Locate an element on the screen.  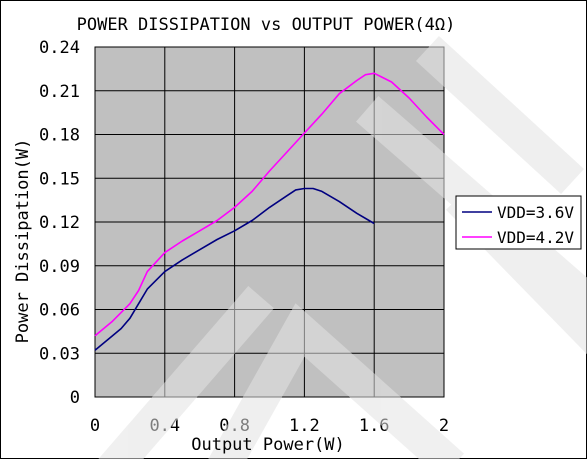
y-tick-label: 0.09 is located at coordinates (59, 267).